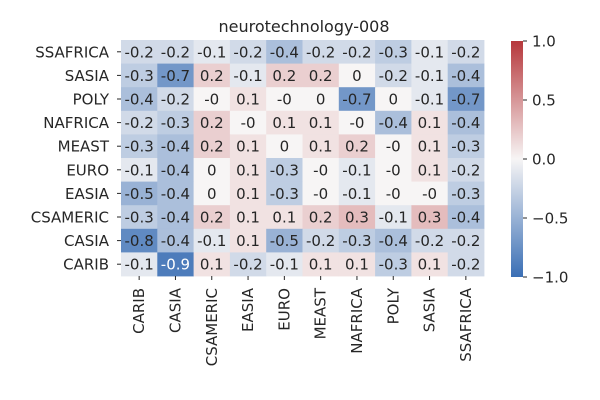  Describe the element at coordinates (466, 324) in the screenshot. I see `column-label: SSAFRICA` at that location.